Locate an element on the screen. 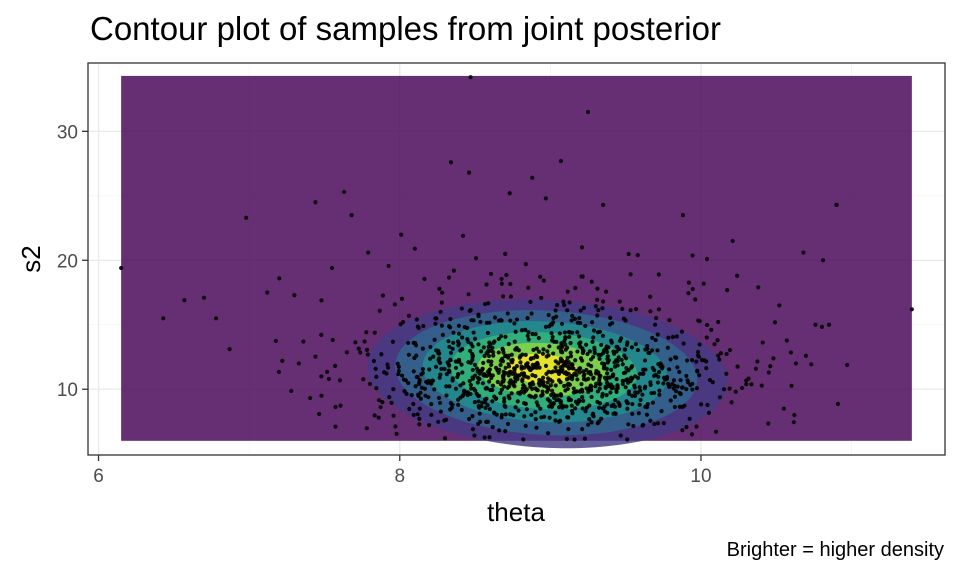  y-axis: 10 20 30 is located at coordinates (72, 261).